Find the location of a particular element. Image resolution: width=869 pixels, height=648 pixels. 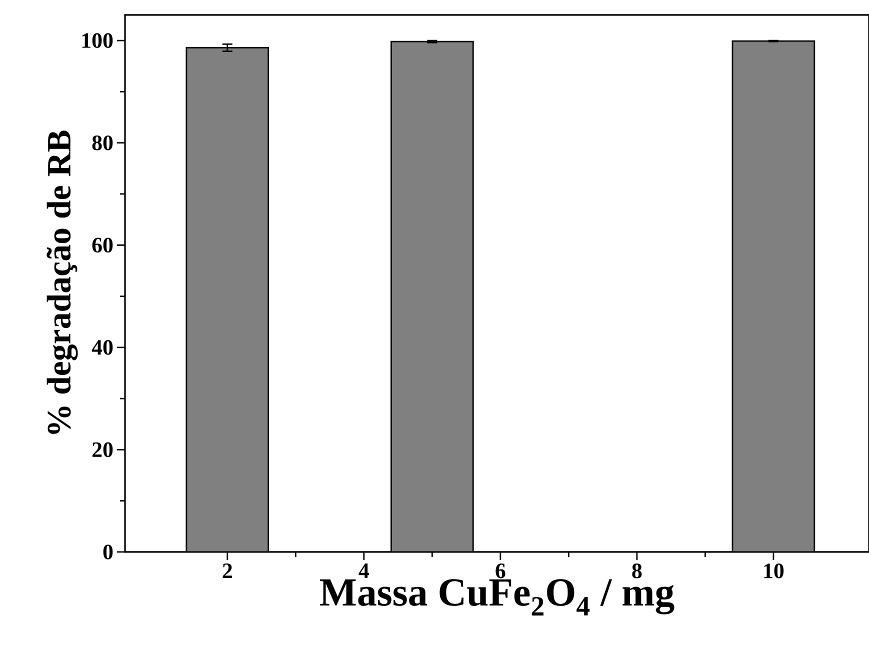

x-tick-label: 8 is located at coordinates (637, 571).